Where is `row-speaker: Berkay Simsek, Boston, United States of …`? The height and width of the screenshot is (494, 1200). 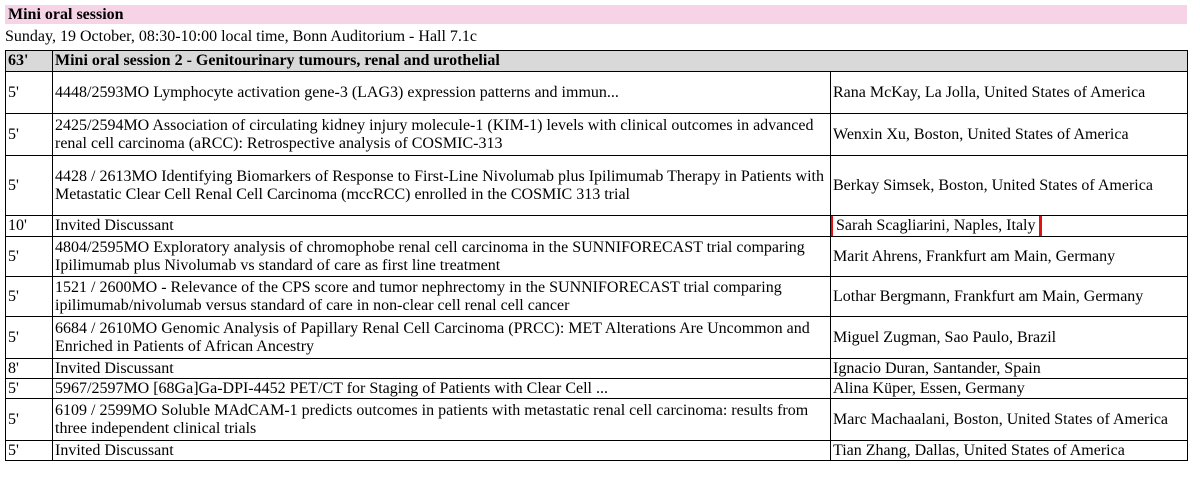
row-speaker: Berkay Simsek, Boston, United States of … is located at coordinates (1009, 185).